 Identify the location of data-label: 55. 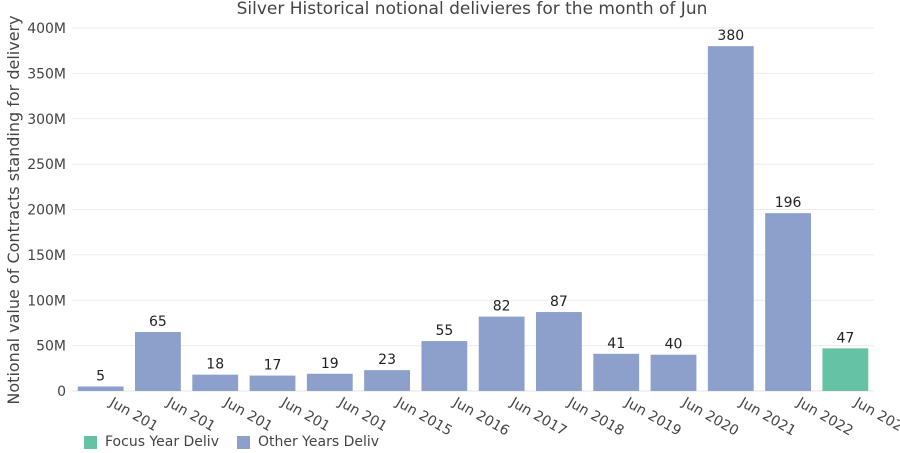
(444, 331).